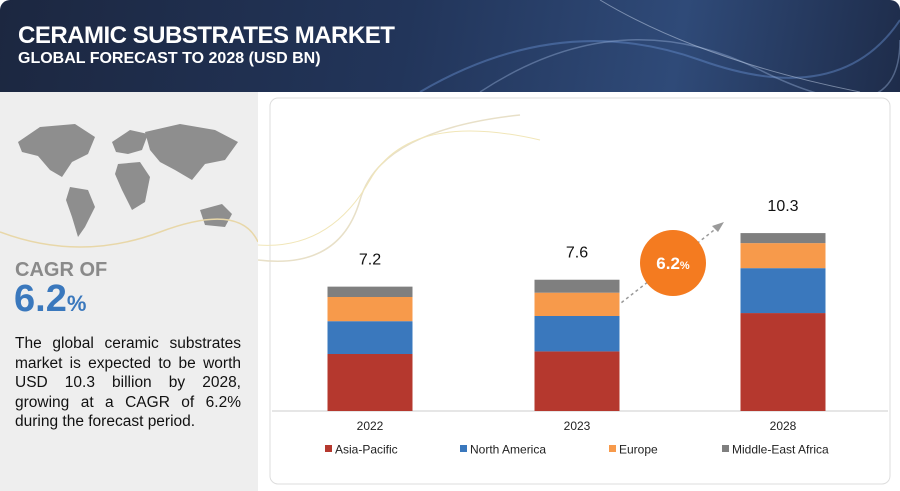 The width and height of the screenshot is (900, 491). What do you see at coordinates (169, 58) in the screenshot?
I see `subtitle: GLOBAL FORECAST TO 2028 (USD BN)` at bounding box center [169, 58].